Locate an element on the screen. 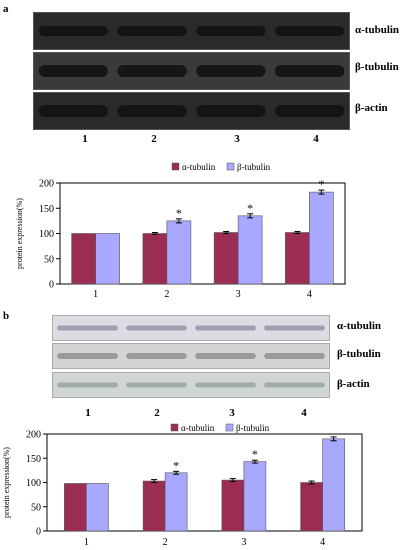  panel-b-label: b is located at coordinates (6, 316).